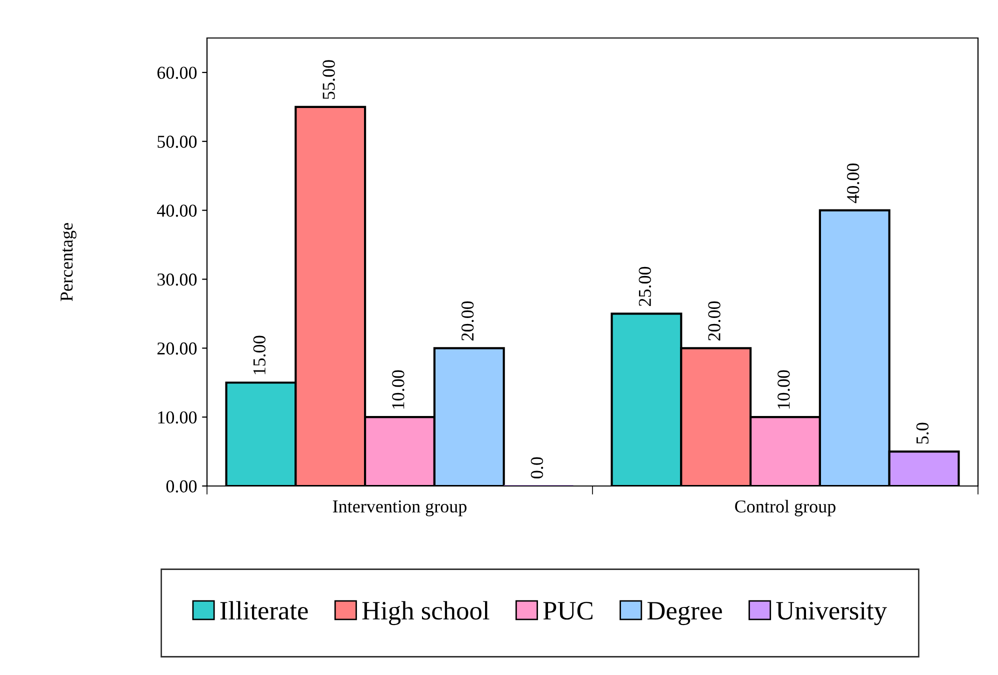  I want to click on legend-label: University, so click(831, 614).